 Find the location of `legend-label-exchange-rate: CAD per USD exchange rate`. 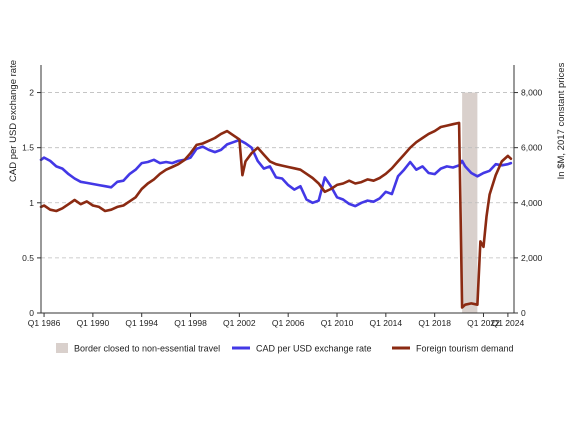

legend-label-exchange-rate: CAD per USD exchange rate is located at coordinates (314, 349).